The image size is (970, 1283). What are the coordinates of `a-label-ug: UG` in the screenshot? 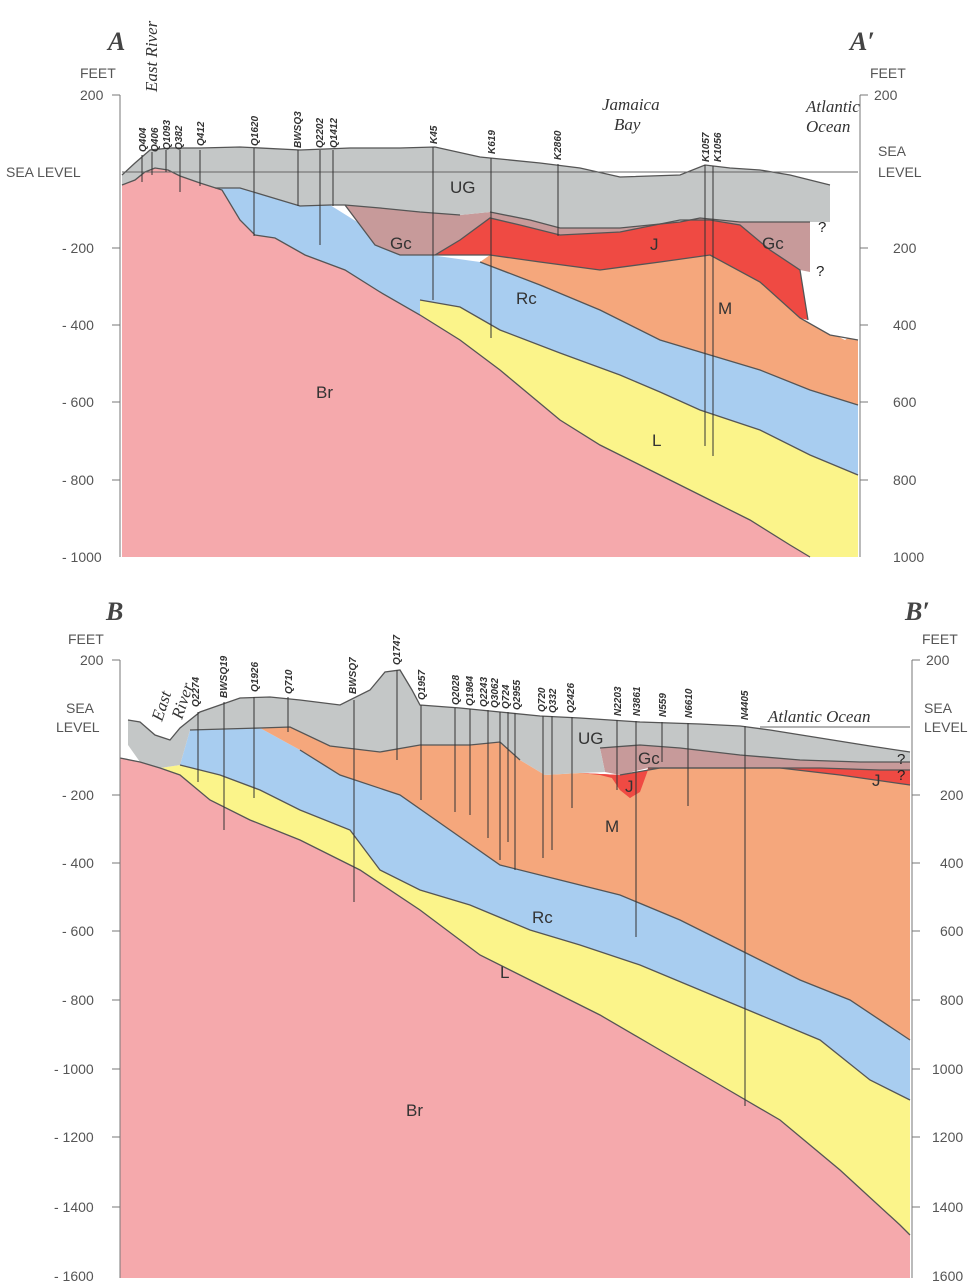 It's located at (463, 187).